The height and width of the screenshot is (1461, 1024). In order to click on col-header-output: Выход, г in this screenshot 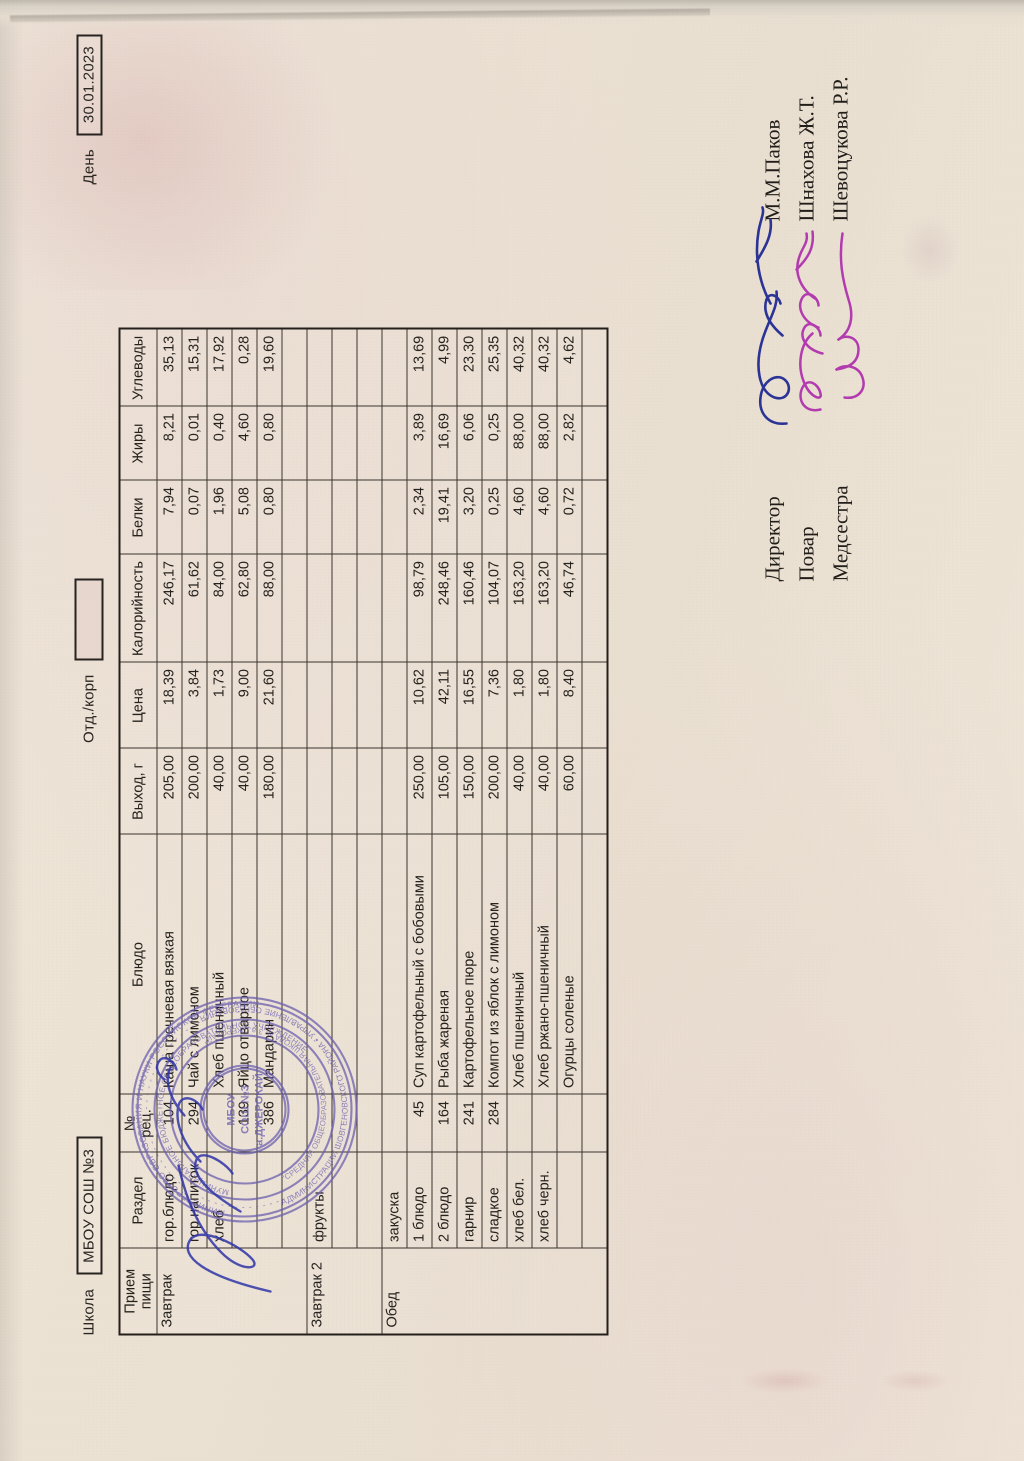, I will do `click(138, 791)`.